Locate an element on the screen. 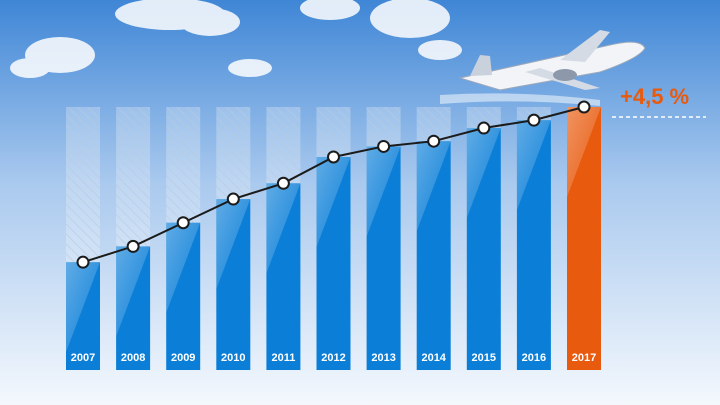 This screenshot has width=720, height=405. airplane is located at coordinates (543, 68).